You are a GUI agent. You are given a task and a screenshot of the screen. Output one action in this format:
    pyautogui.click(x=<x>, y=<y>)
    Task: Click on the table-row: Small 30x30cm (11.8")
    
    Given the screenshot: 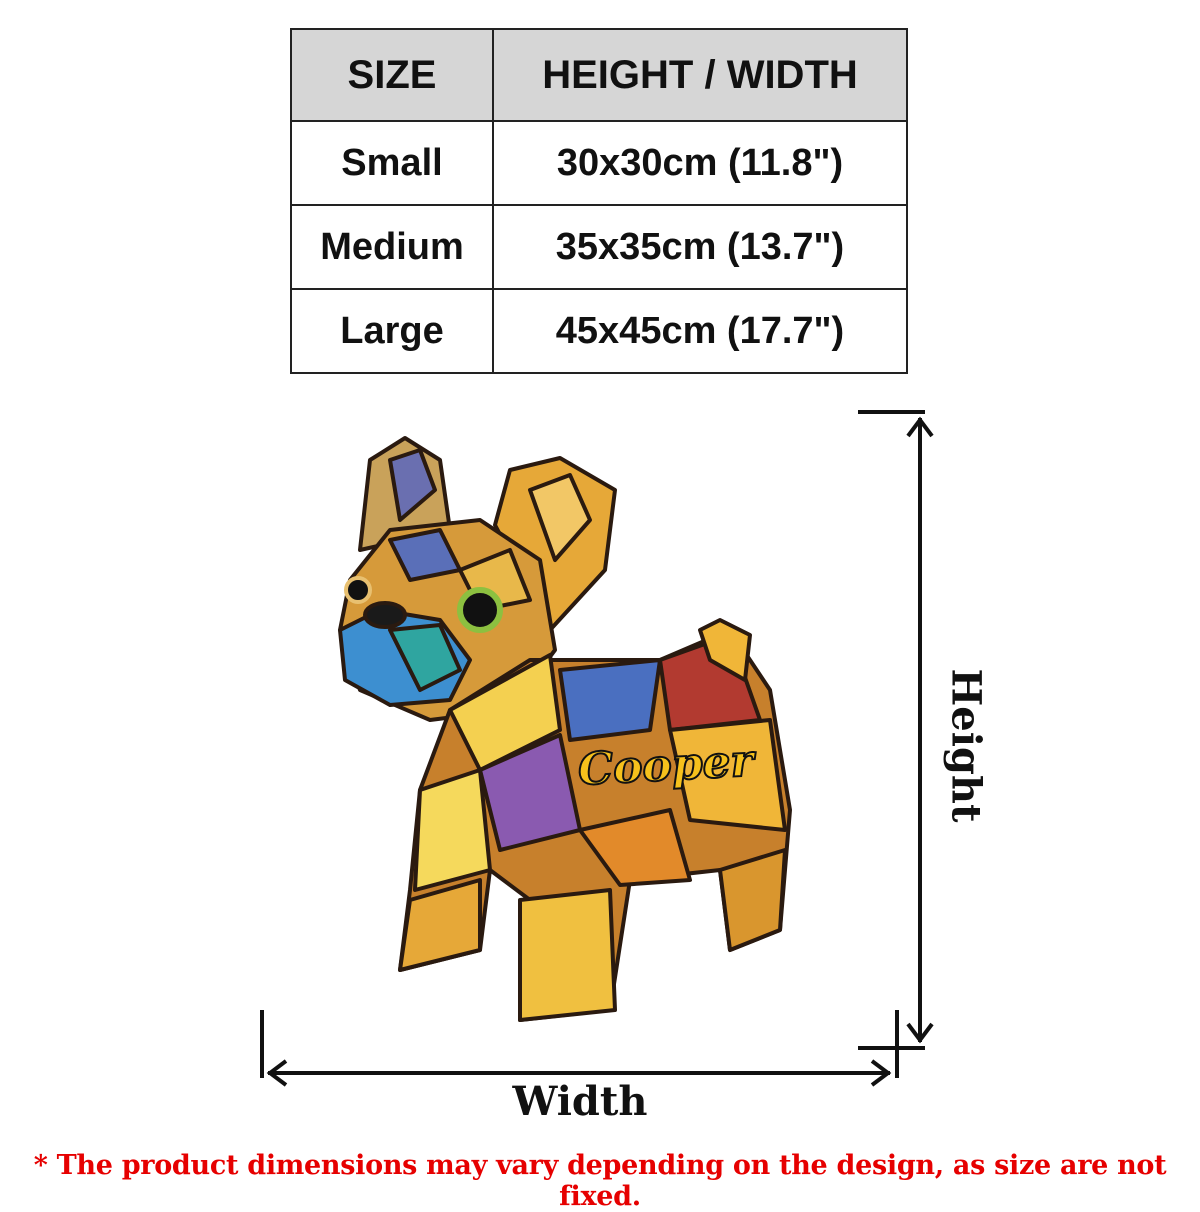 What is the action you would take?
    pyautogui.click(x=599, y=163)
    